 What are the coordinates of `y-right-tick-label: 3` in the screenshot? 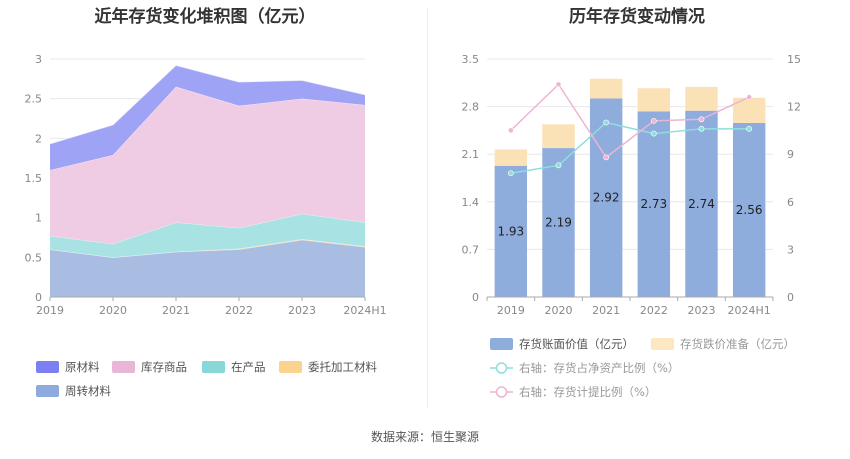 It's located at (790, 249).